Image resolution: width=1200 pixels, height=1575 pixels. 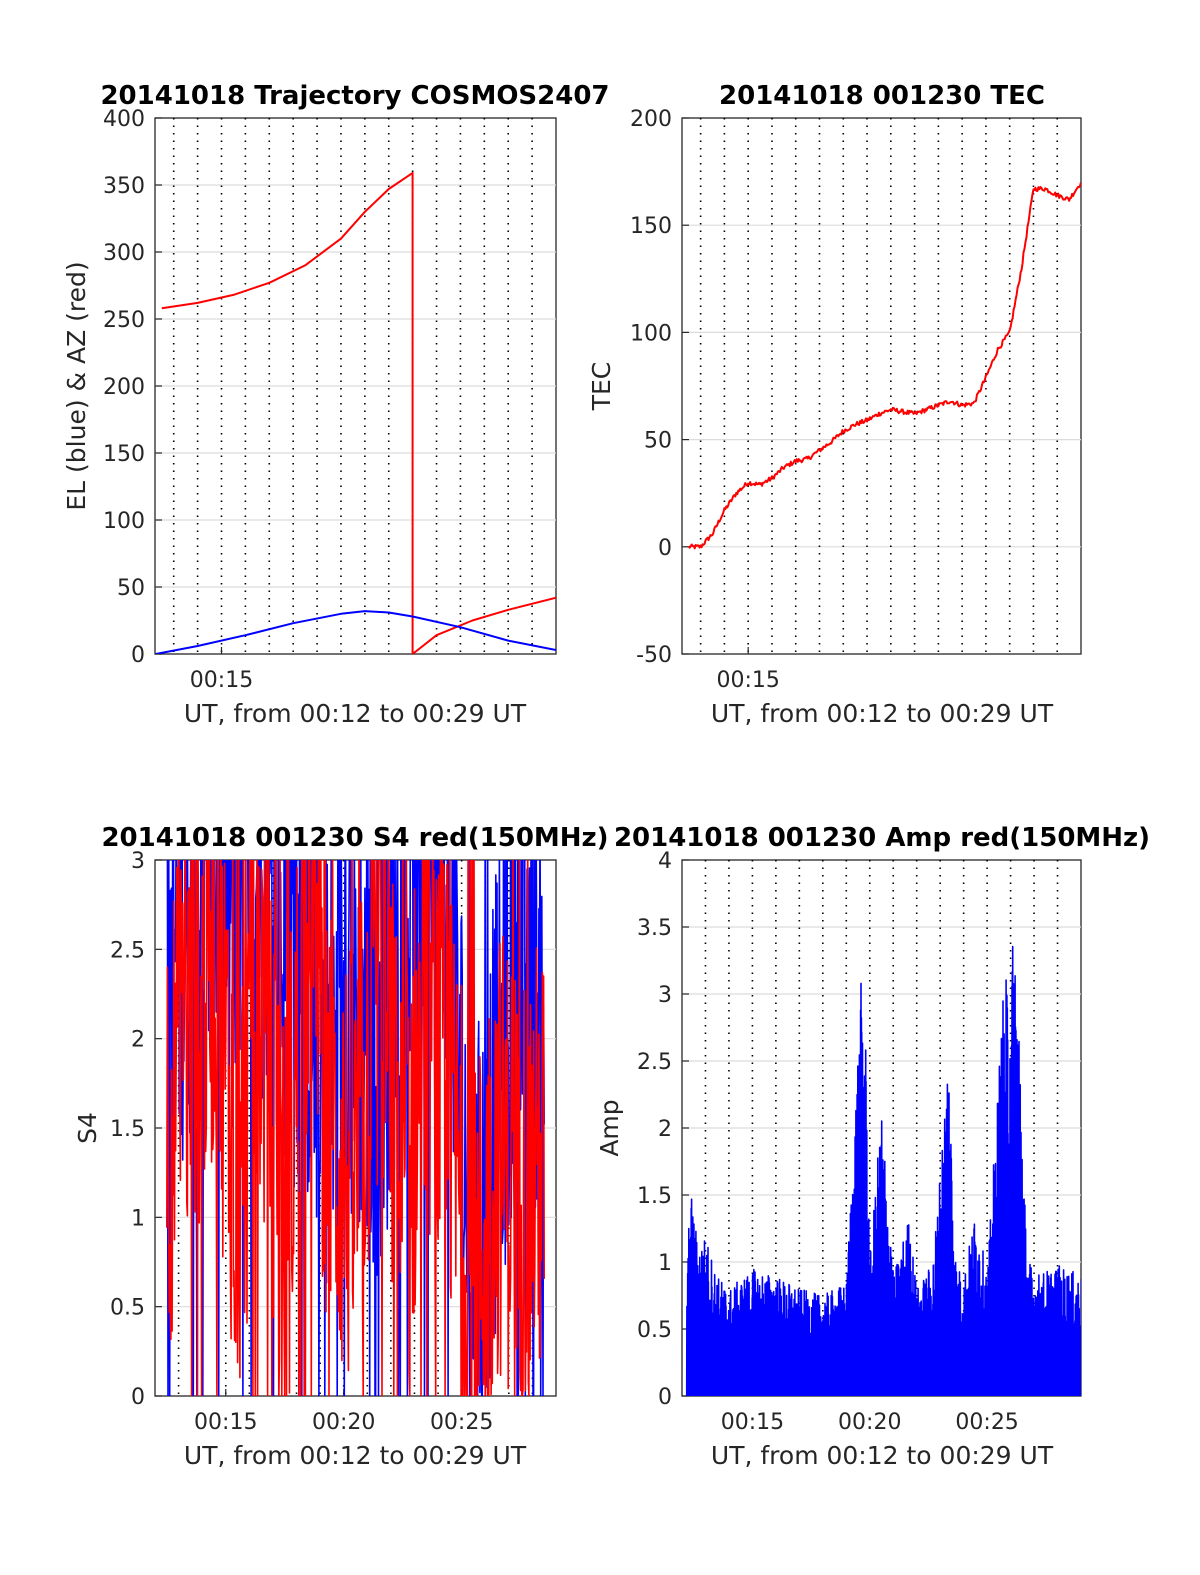 What do you see at coordinates (654, 928) in the screenshot?
I see `y-tick-label: 3.5` at bounding box center [654, 928].